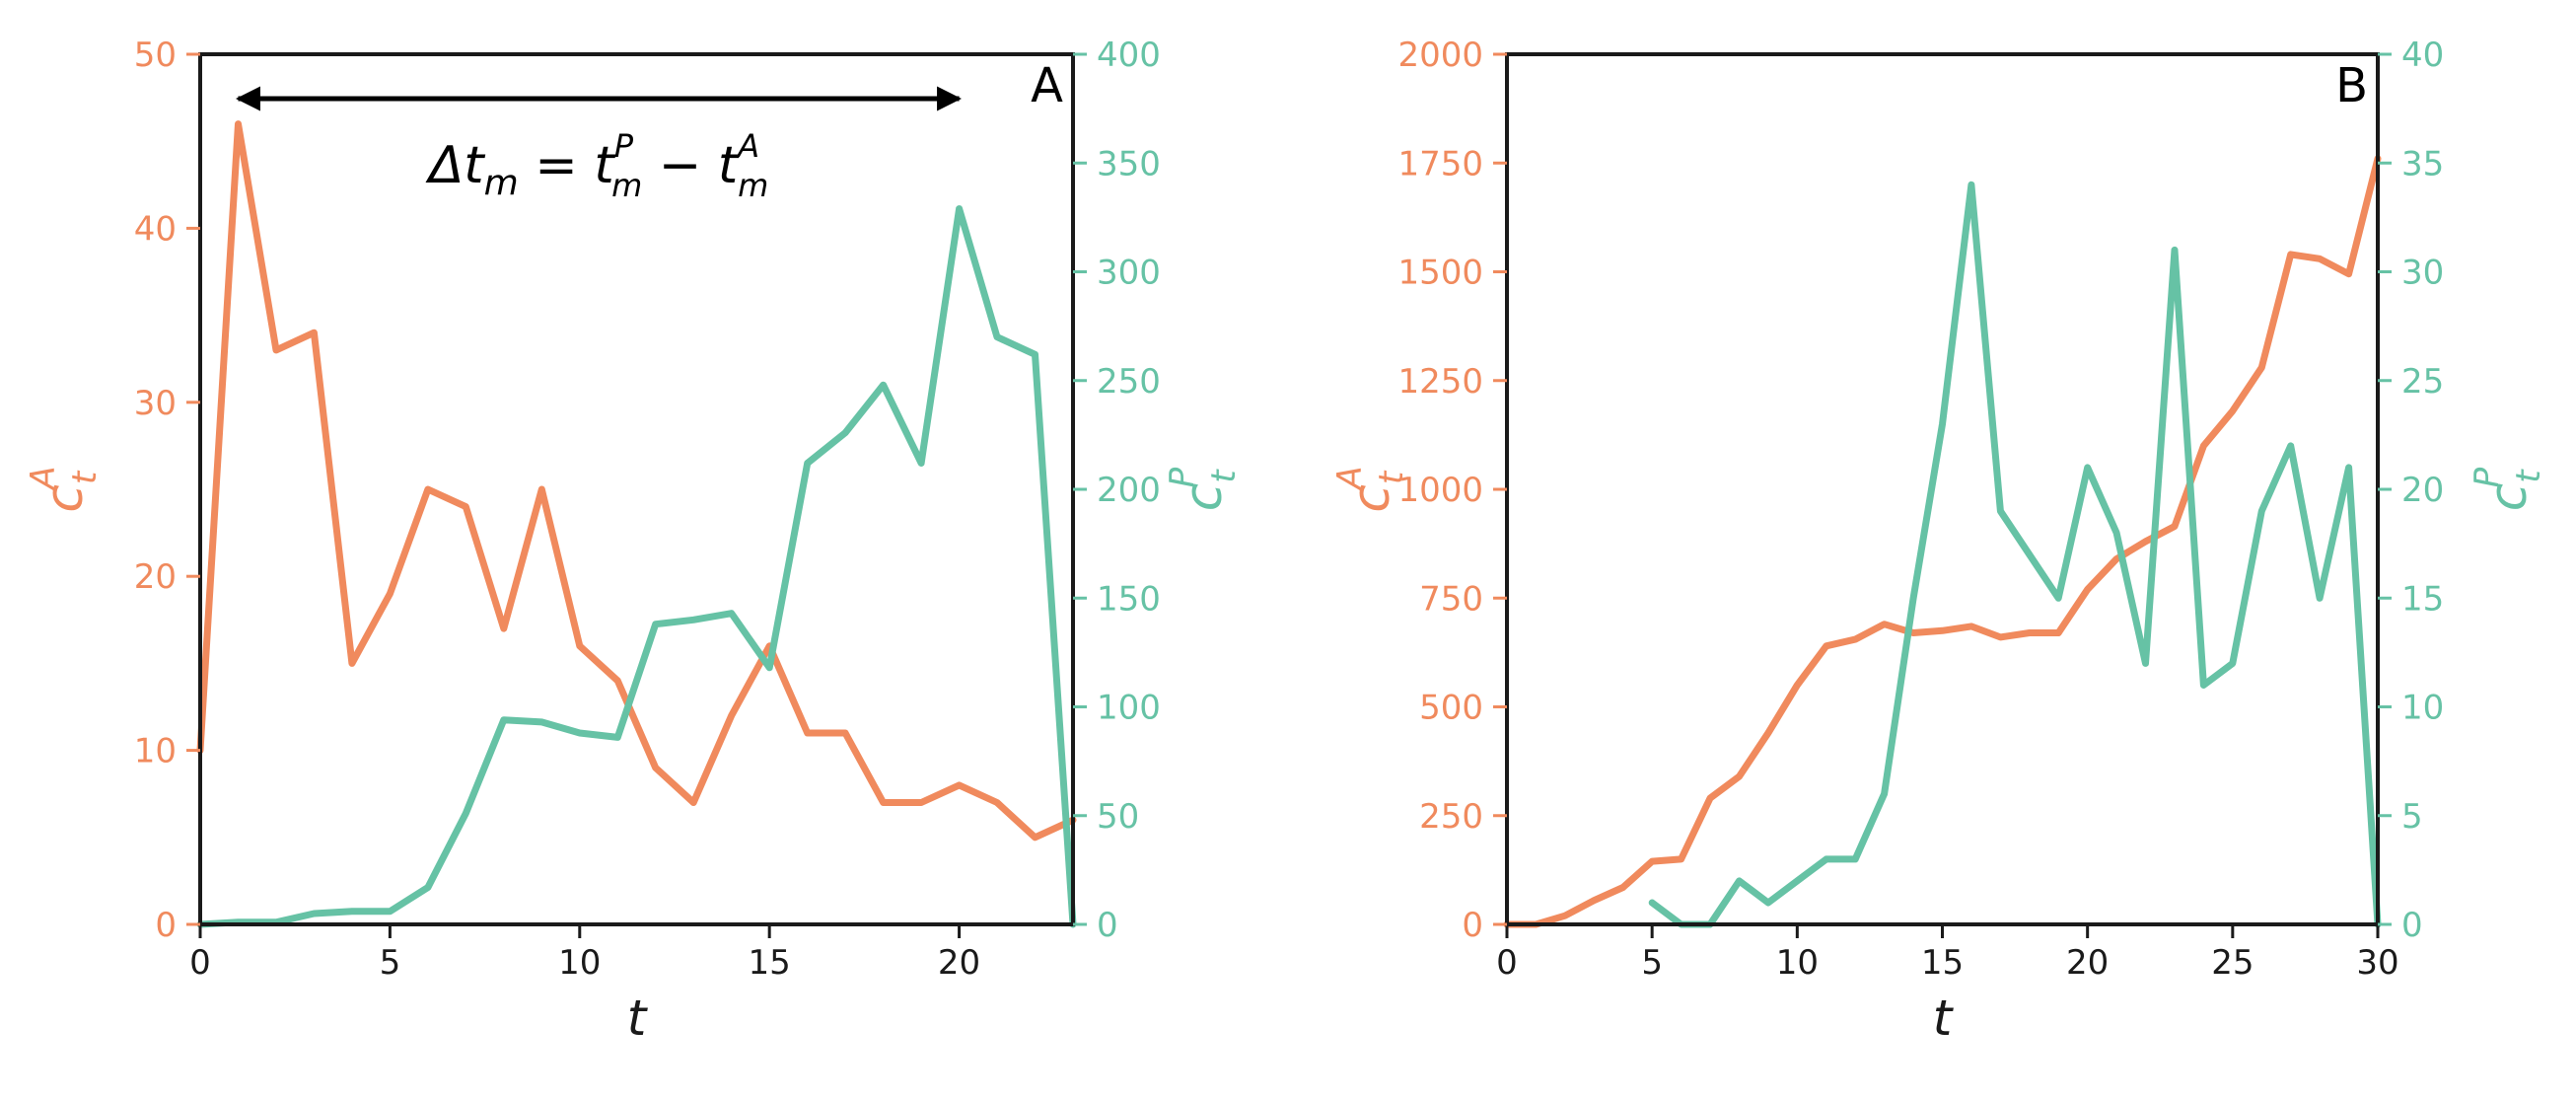 This screenshot has width=2576, height=1100. I want to click on y-left-tick-label: 1750, so click(1440, 163).